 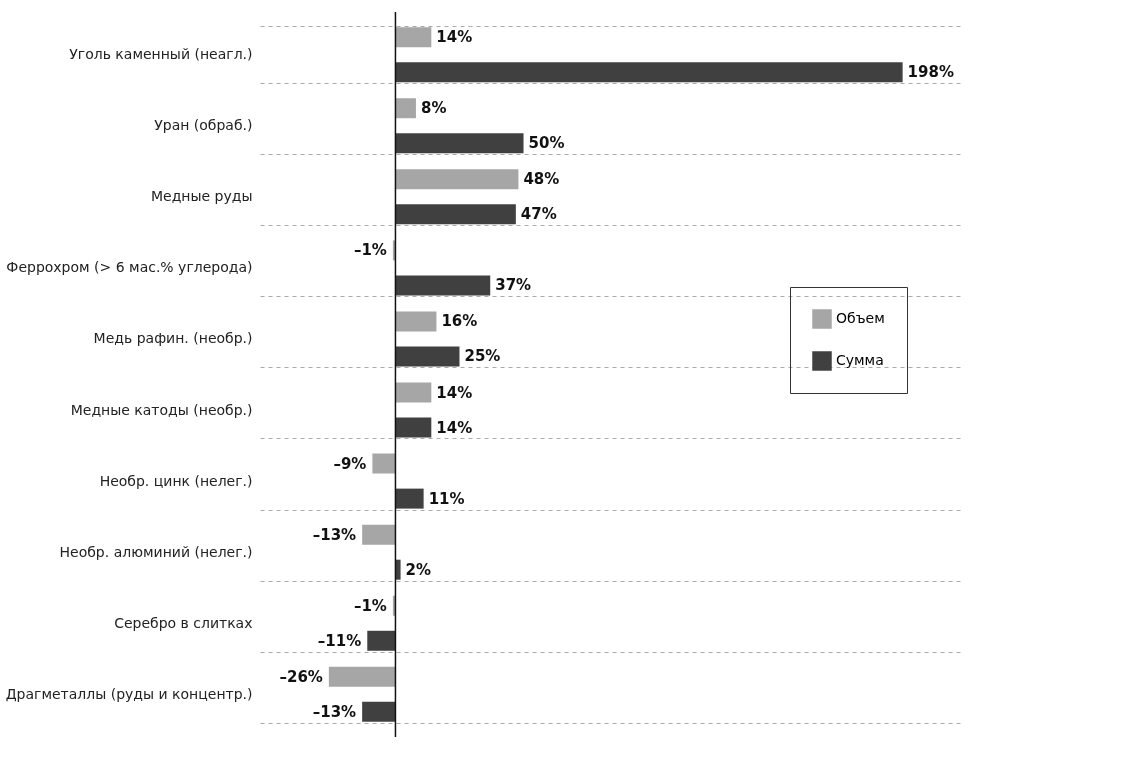 I want to click on y-tick-label: Драгметаллы (руды и концентр.), so click(x=129, y=693).